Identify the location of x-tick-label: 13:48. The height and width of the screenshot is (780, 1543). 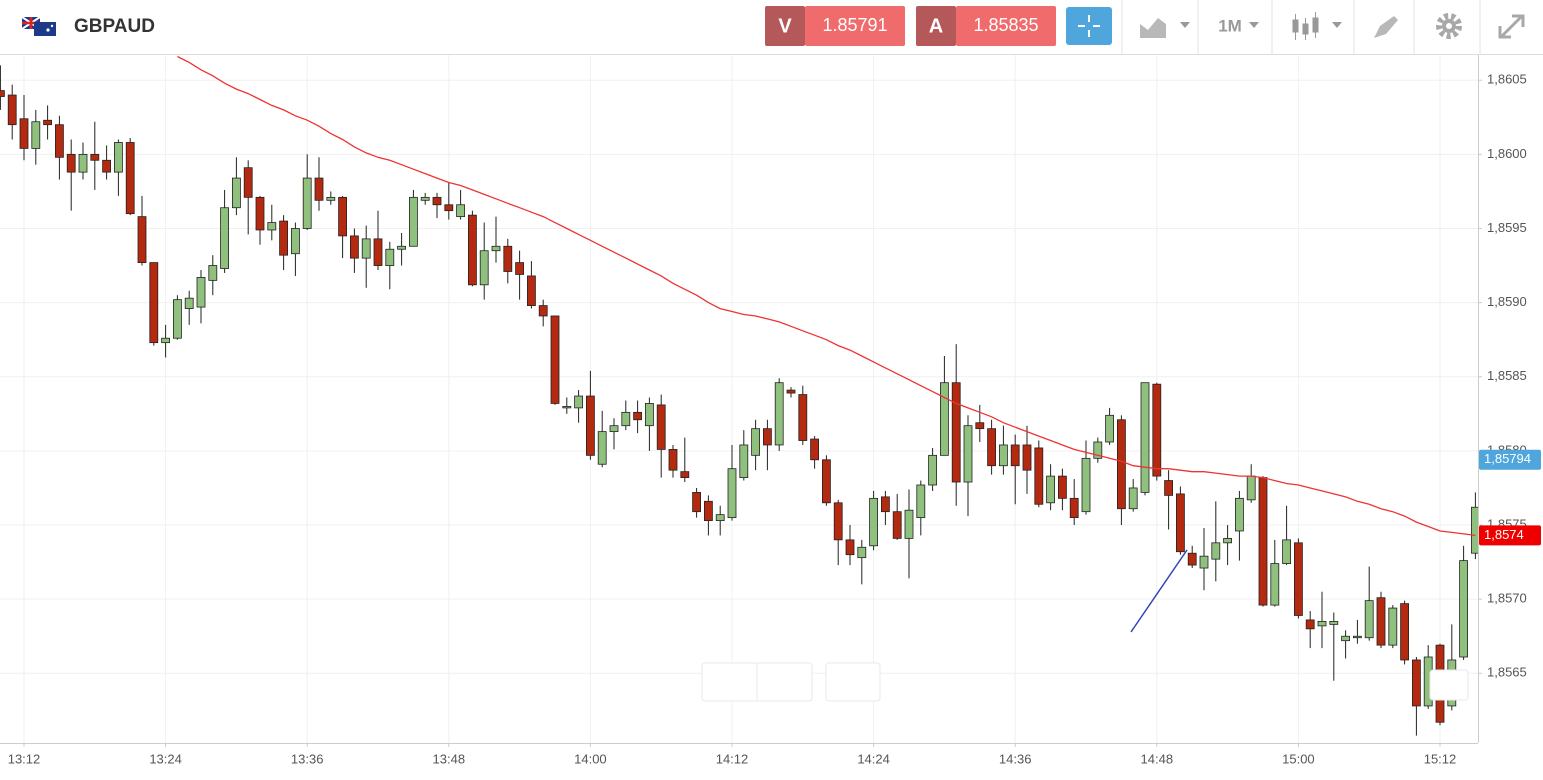
(449, 758).